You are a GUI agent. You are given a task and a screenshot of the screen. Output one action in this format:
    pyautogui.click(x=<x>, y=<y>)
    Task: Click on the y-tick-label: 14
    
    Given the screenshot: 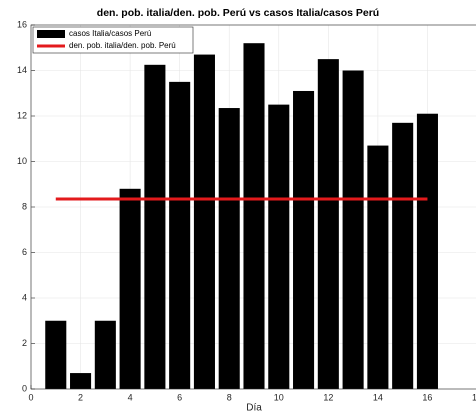 What is the action you would take?
    pyautogui.click(x=22, y=70)
    